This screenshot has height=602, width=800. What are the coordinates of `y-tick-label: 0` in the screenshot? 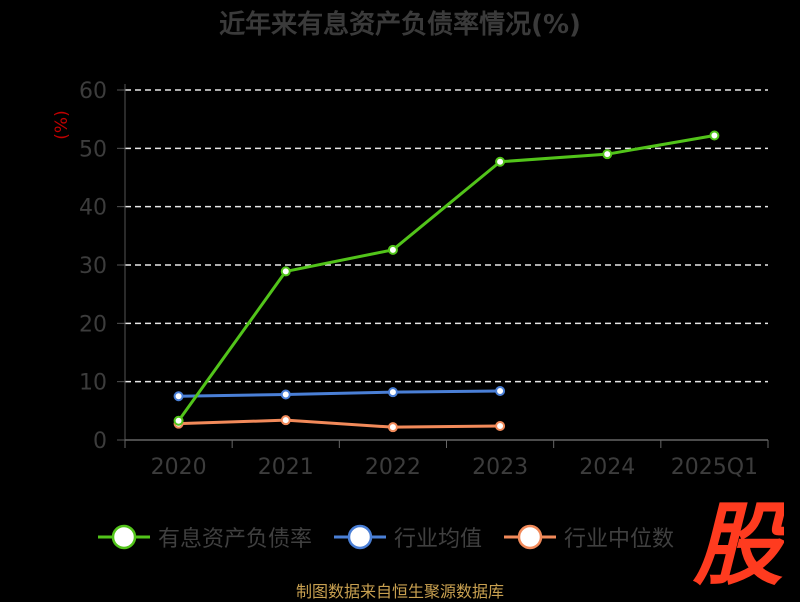 It's located at (100, 441).